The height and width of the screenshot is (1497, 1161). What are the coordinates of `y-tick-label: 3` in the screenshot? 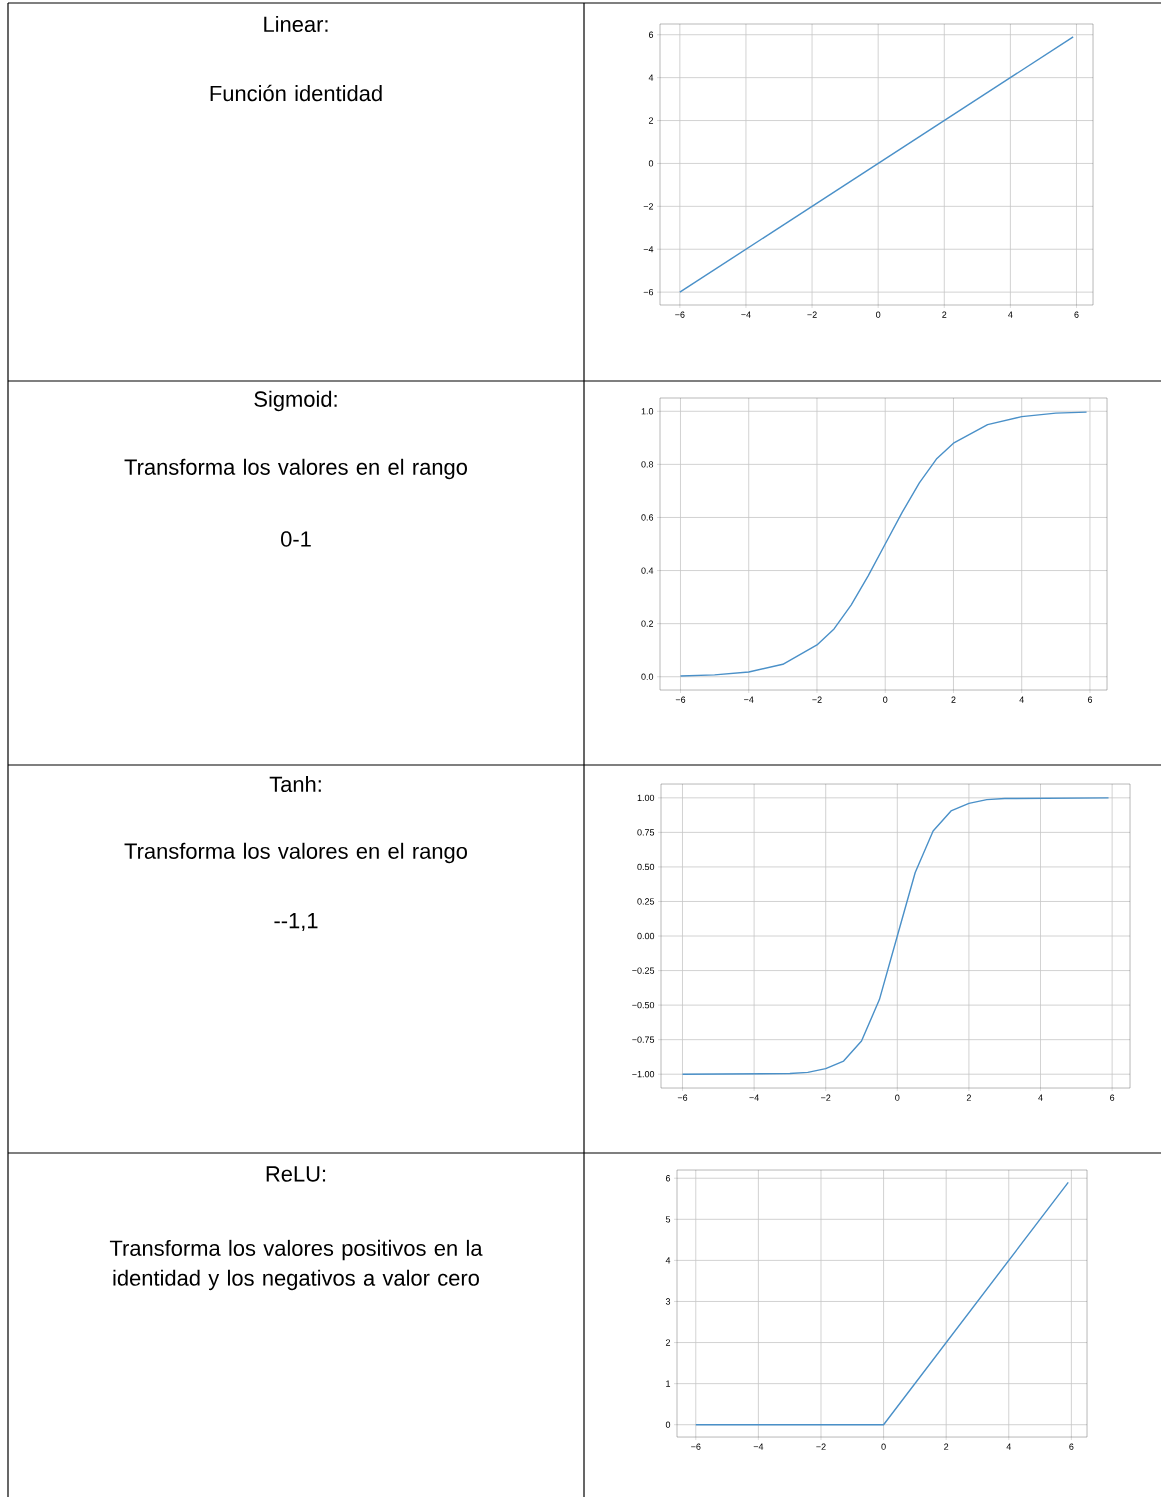 It's located at (668, 1301).